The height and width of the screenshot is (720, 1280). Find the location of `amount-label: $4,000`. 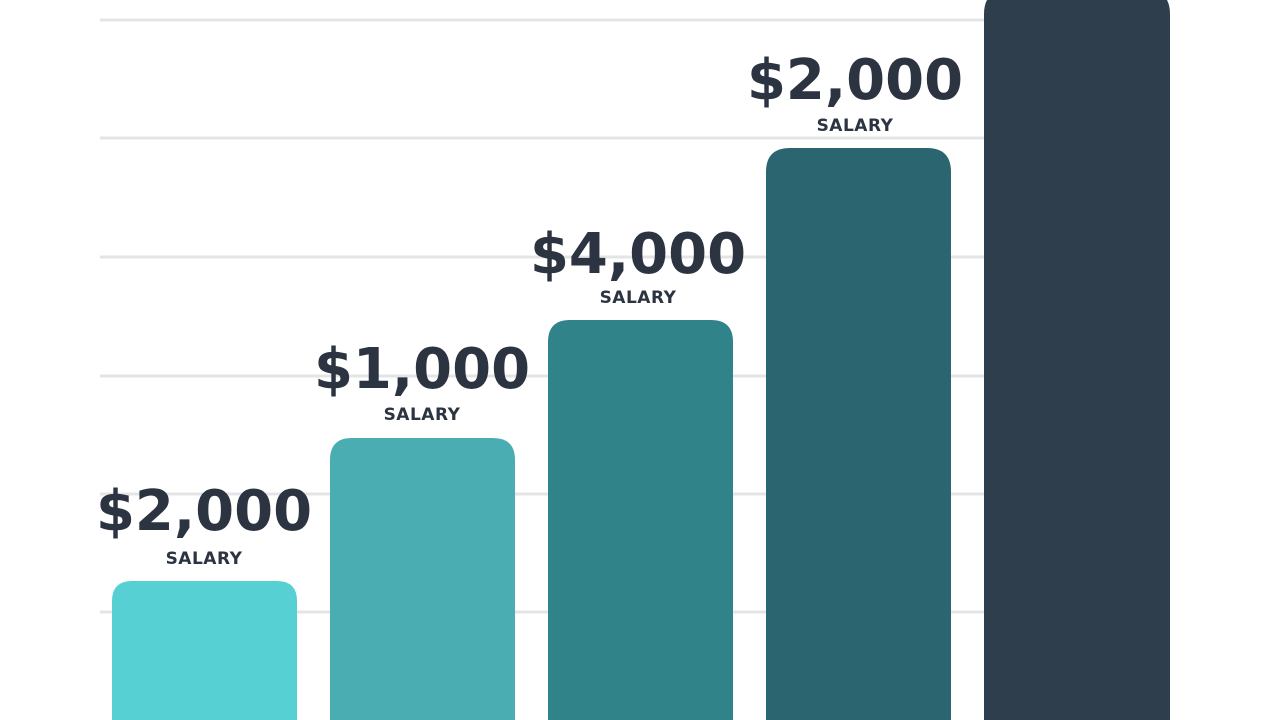

amount-label: $4,000 is located at coordinates (638, 254).